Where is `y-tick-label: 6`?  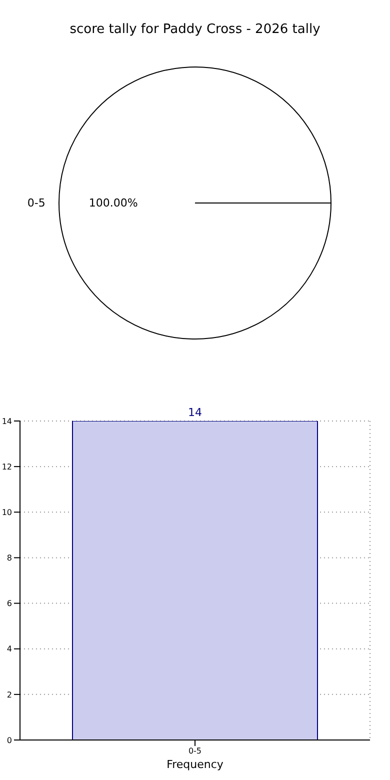
y-tick-label: 6 is located at coordinates (9, 603).